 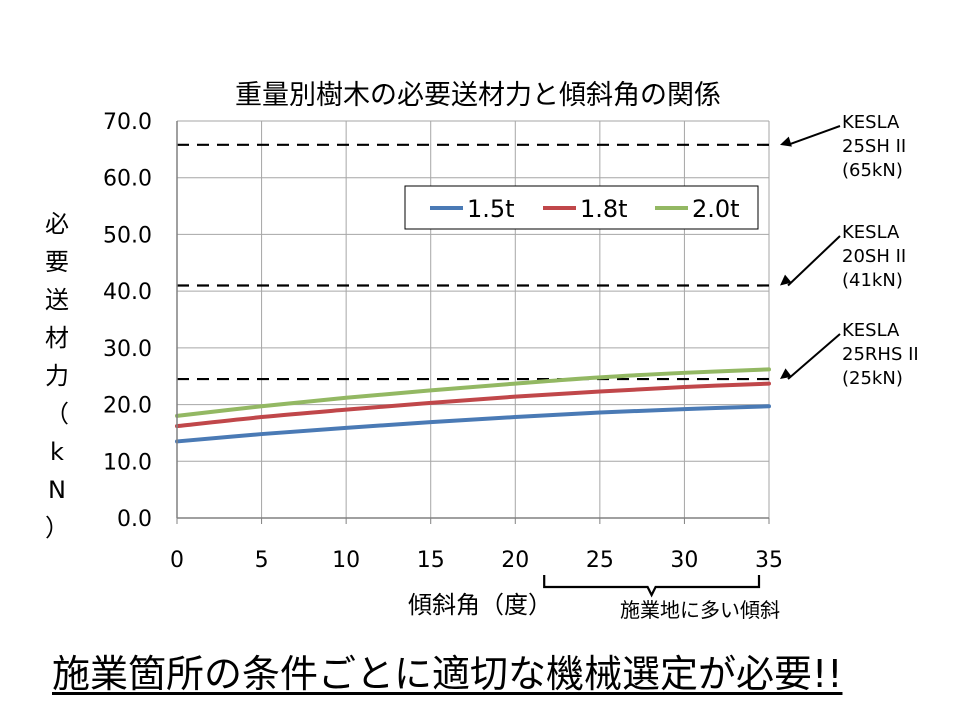 I want to click on y-axis-label-char: N, so click(x=57, y=490).